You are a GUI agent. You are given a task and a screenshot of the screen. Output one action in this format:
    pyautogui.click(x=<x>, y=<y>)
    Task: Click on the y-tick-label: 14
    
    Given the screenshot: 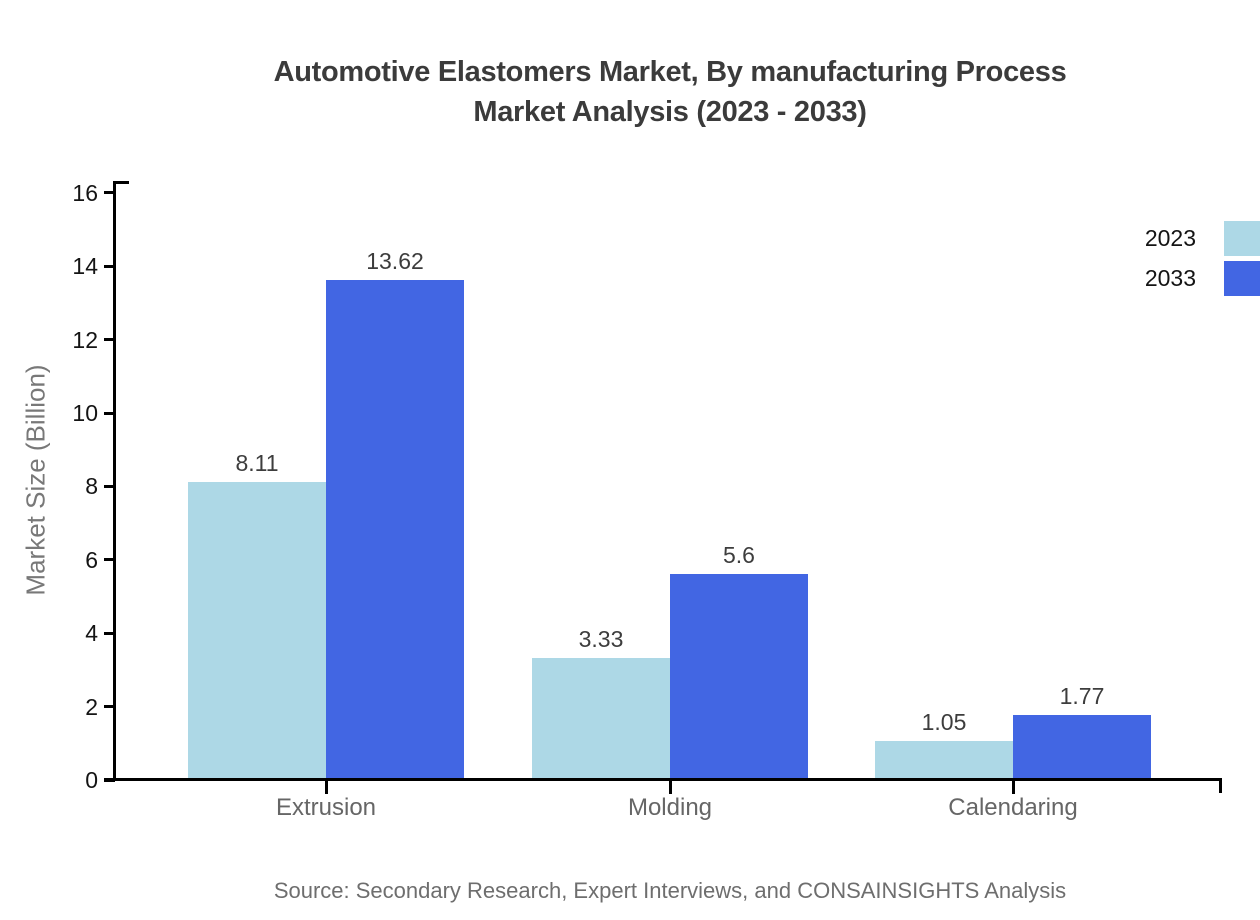 What is the action you would take?
    pyautogui.click(x=85, y=266)
    